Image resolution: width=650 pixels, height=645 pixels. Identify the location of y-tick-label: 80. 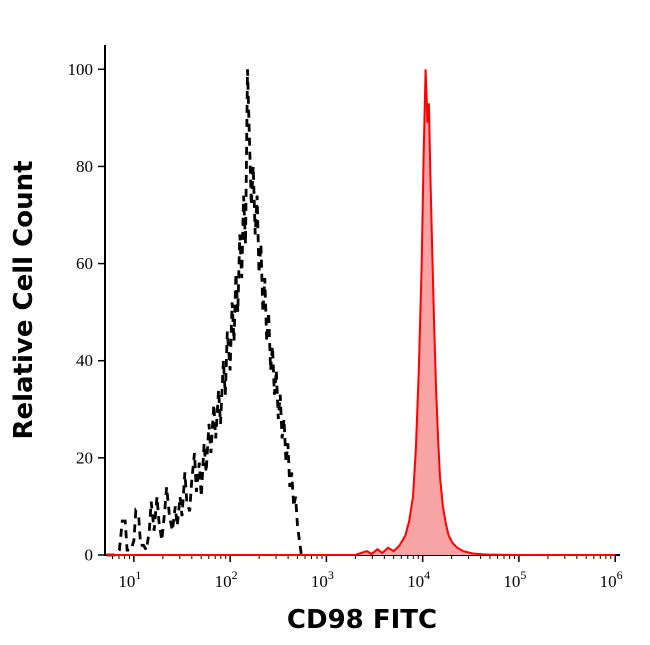
(84, 166).